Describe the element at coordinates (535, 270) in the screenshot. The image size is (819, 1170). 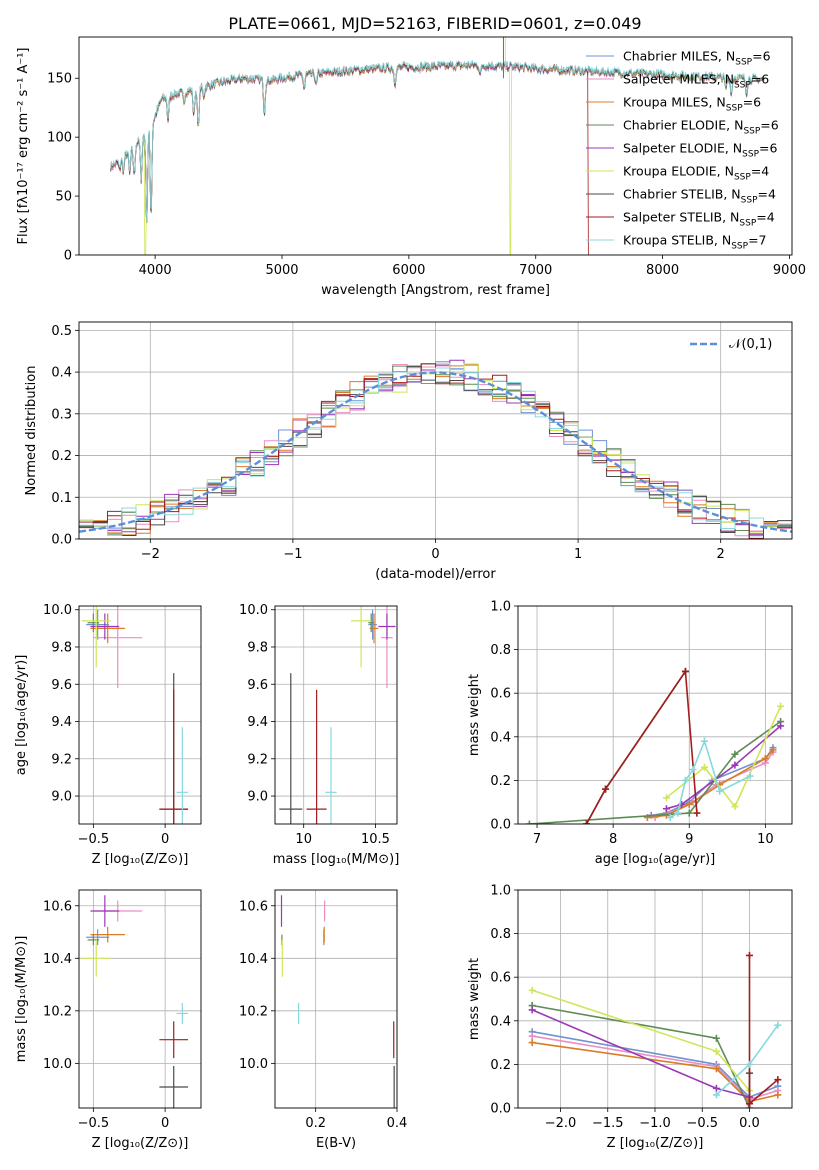
I see `x-tick-label: 7000` at that location.